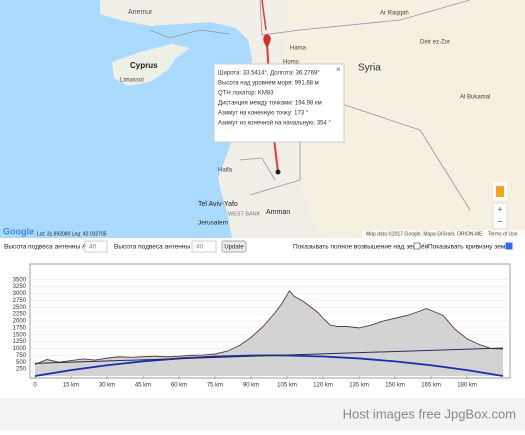  Describe the element at coordinates (251, 386) in the screenshot. I see `x-tick-label: 90 km` at that location.